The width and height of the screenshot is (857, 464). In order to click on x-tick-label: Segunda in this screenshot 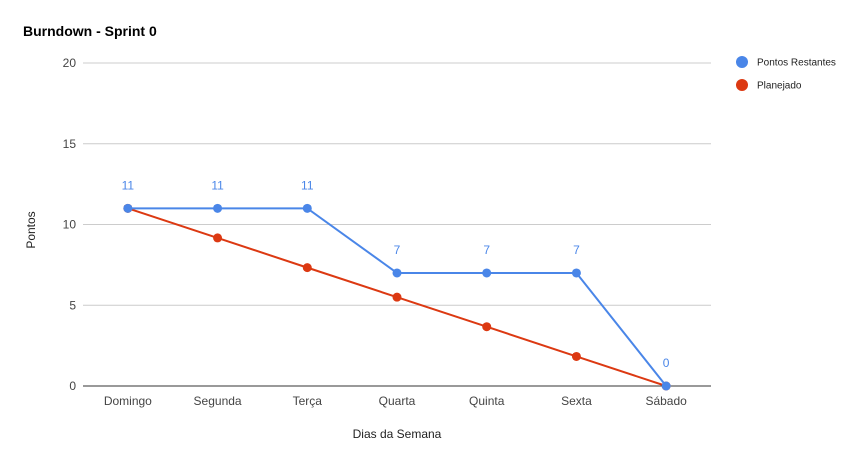, I will do `click(218, 401)`.